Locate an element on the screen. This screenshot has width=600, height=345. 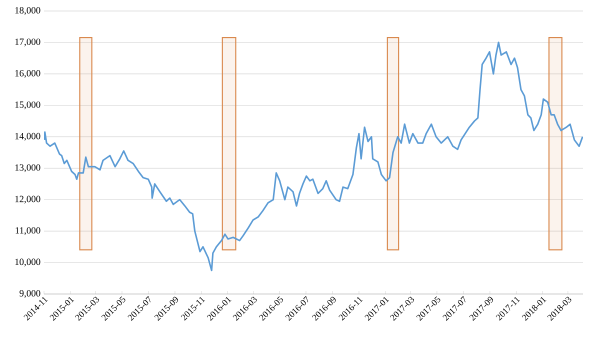
y-tick-label: 12,000 is located at coordinates (27, 200).